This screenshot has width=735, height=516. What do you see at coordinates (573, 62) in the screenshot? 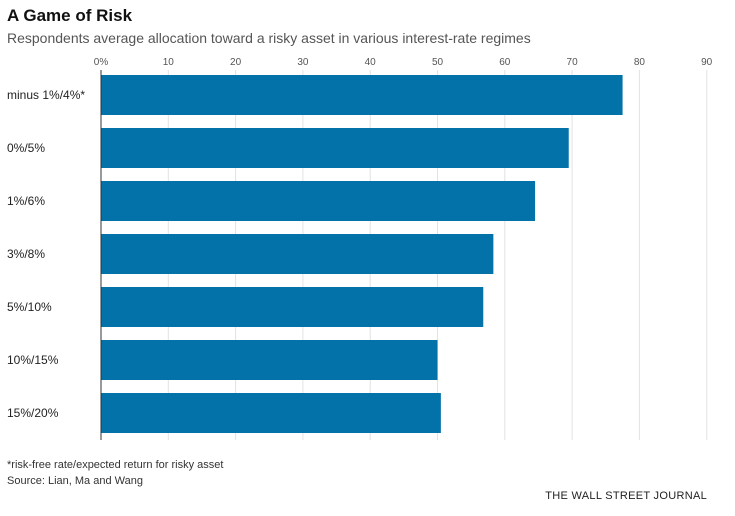
I see `x-tick-label: 70` at bounding box center [573, 62].